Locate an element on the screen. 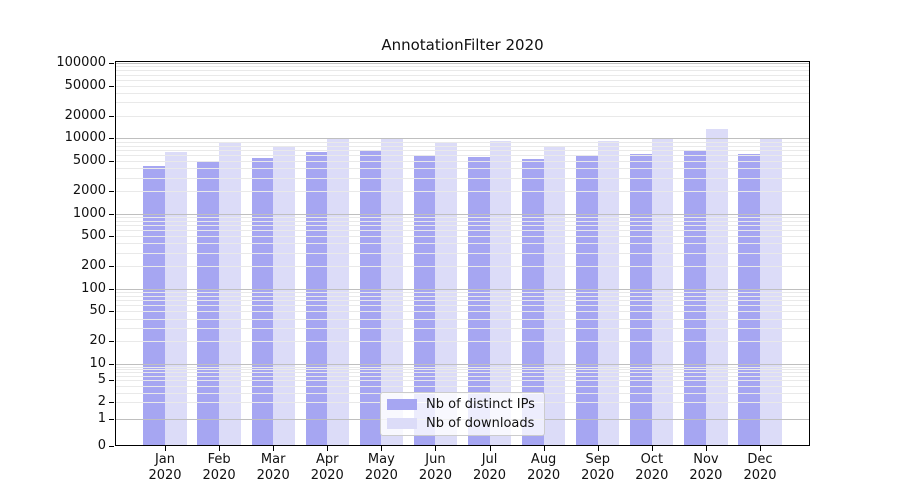  y-tick-label: 10000 is located at coordinates (85, 138).